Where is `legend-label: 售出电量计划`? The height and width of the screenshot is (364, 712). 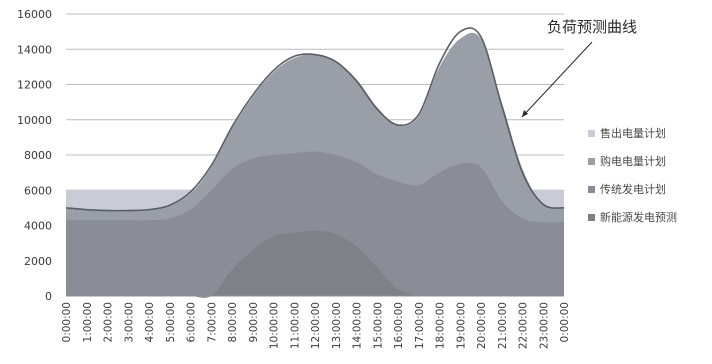 legend-label: 售出电量计划 is located at coordinates (633, 133).